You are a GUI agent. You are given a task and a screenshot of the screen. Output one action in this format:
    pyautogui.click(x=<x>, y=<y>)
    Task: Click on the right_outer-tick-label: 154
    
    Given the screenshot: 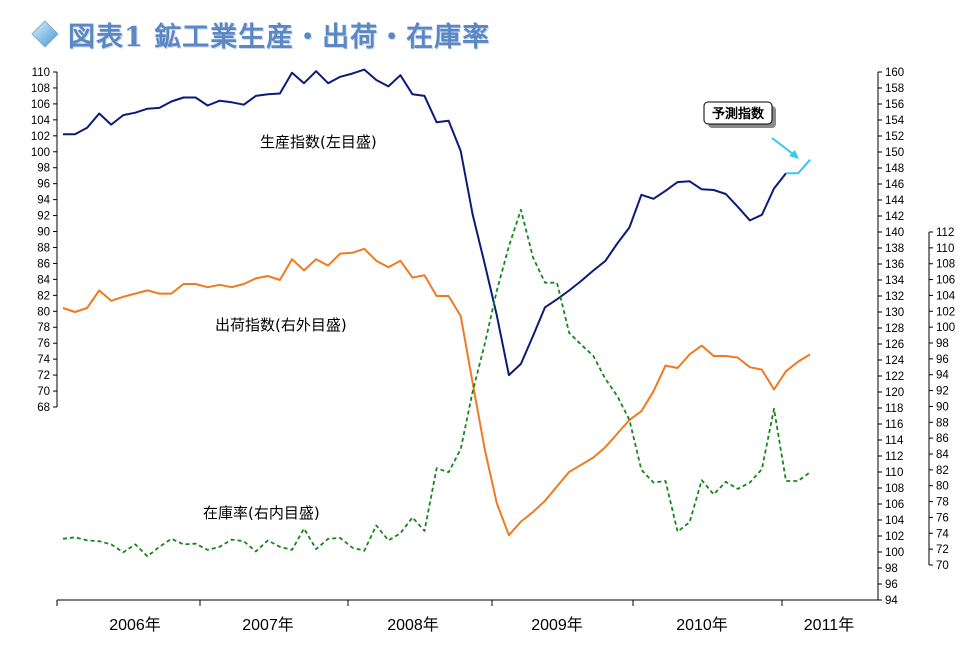 What is the action you would take?
    pyautogui.click(x=895, y=121)
    